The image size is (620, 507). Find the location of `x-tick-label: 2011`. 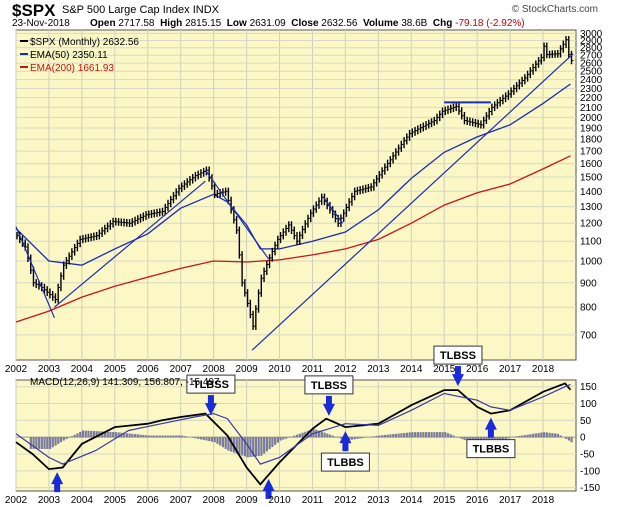

x-tick-label: 2011 is located at coordinates (313, 369).